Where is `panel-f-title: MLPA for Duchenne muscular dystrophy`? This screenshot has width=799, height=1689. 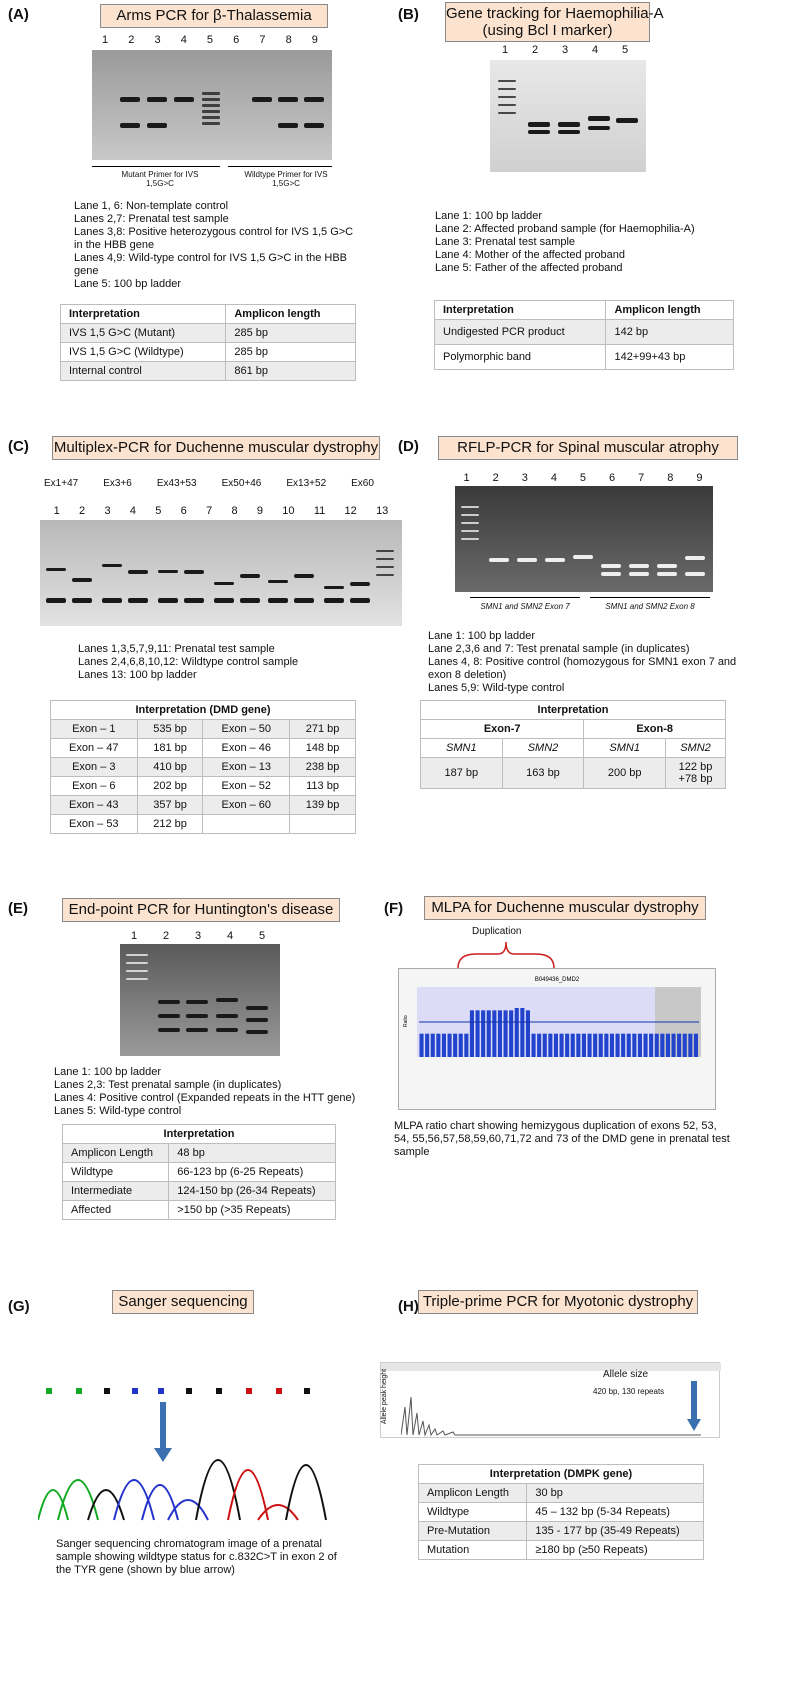
panel-f-title: MLPA for Duchenne muscular dystrophy is located at coordinates (565, 908).